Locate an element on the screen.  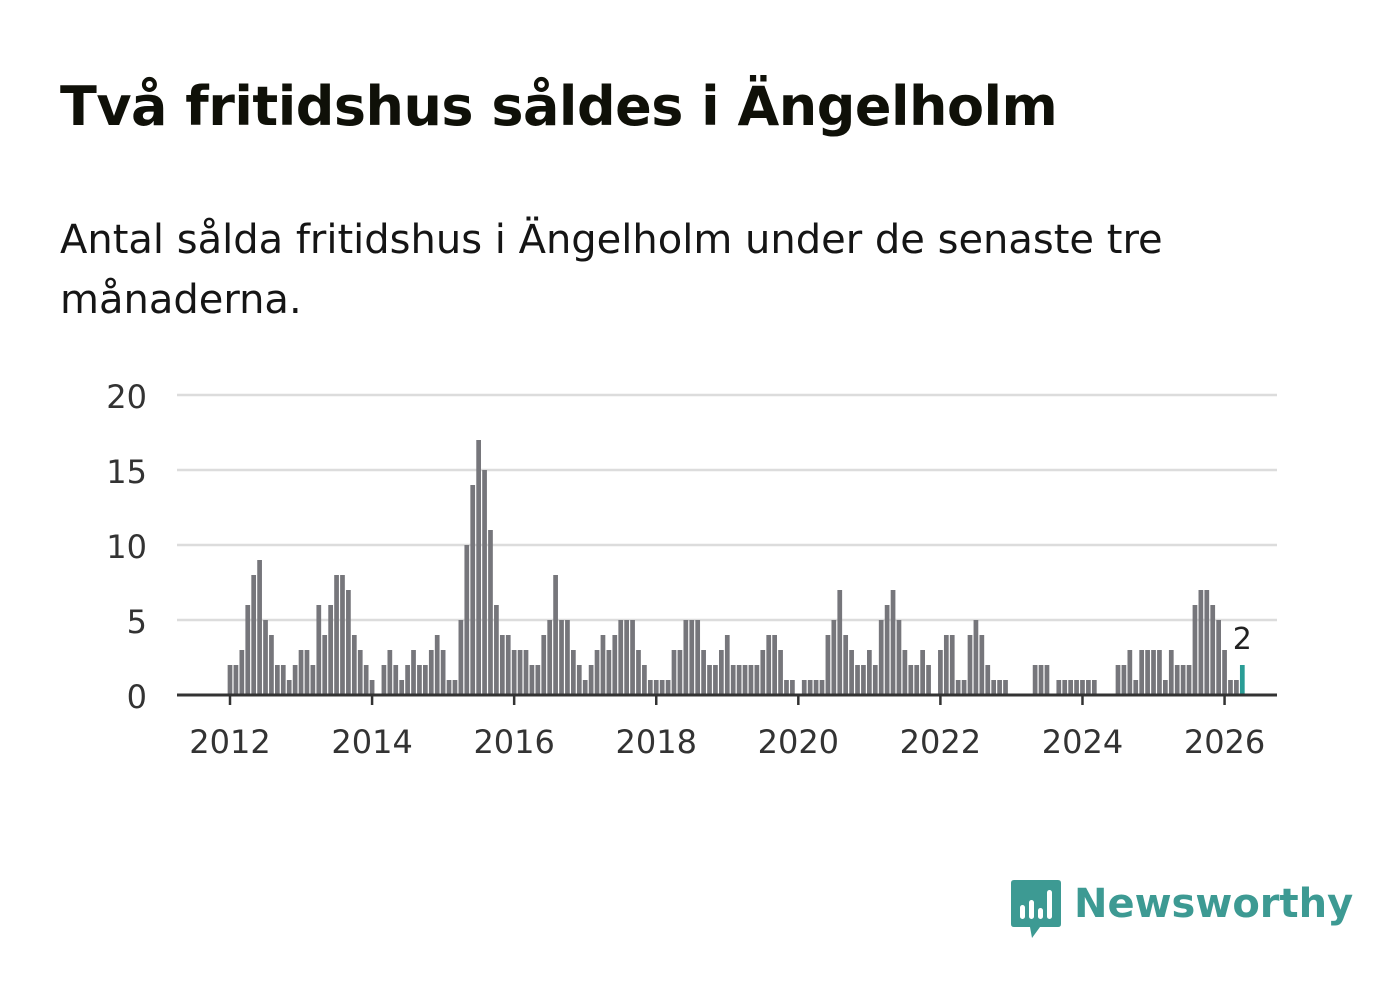
y-tick-label: 0 is located at coordinates (137, 697).